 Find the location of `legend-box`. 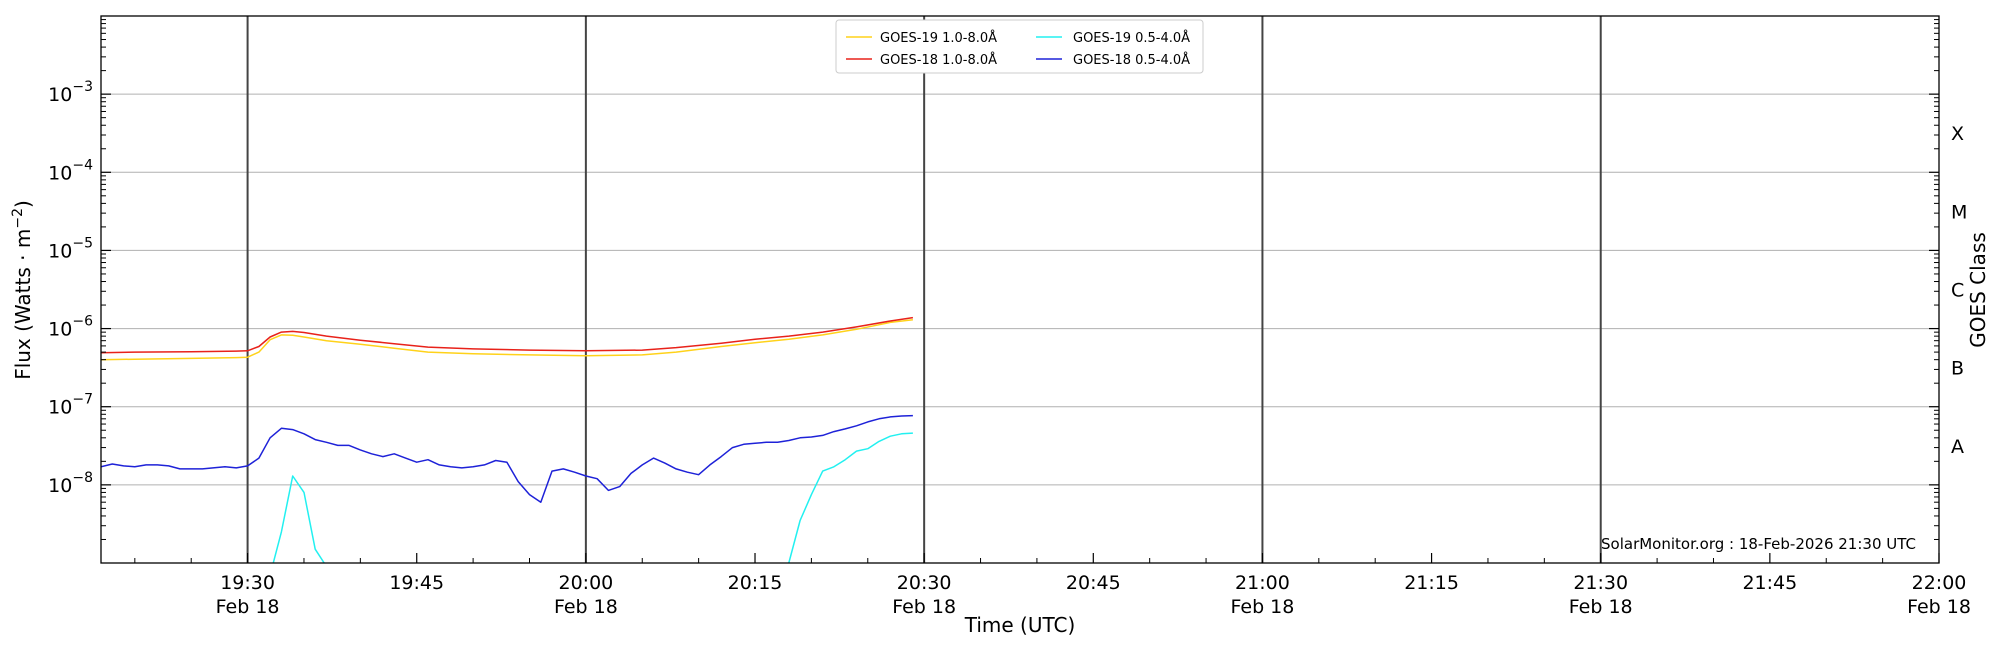

legend-box is located at coordinates (1019, 46).